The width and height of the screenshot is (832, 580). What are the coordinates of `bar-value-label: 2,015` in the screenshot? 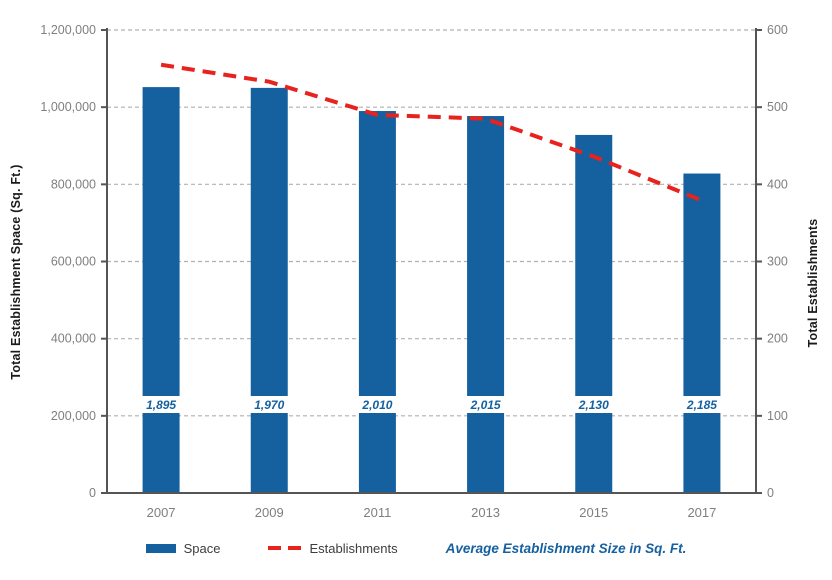 It's located at (485, 405).